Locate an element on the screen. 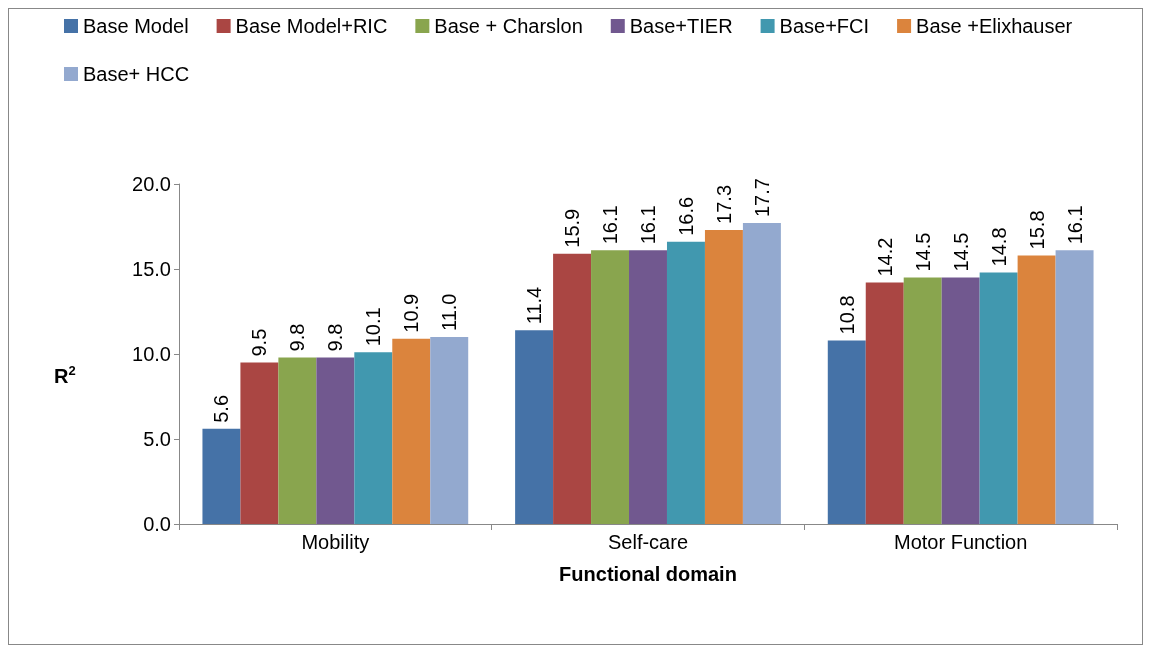 The height and width of the screenshot is (657, 1155). x-axis-title: Functional domain is located at coordinates (648, 574).